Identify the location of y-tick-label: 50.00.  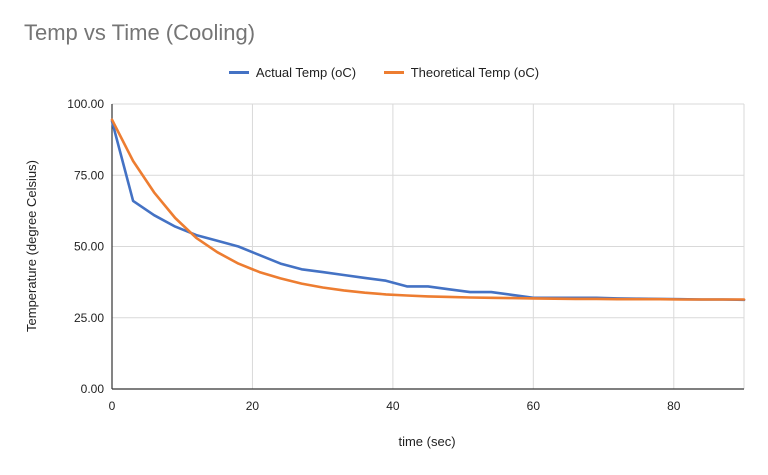
(89, 247).